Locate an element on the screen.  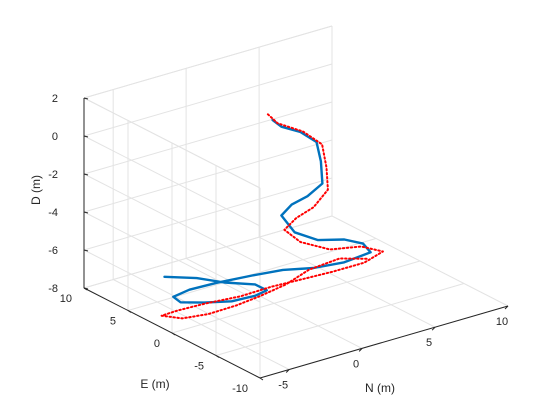
z-tick-label: -2 is located at coordinates (53, 175).